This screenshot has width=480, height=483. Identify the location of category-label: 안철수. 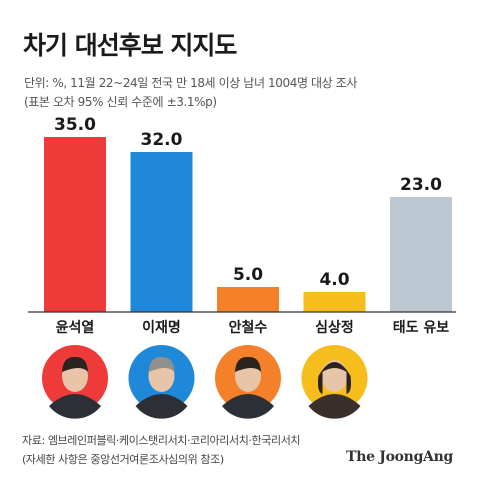
(248, 327).